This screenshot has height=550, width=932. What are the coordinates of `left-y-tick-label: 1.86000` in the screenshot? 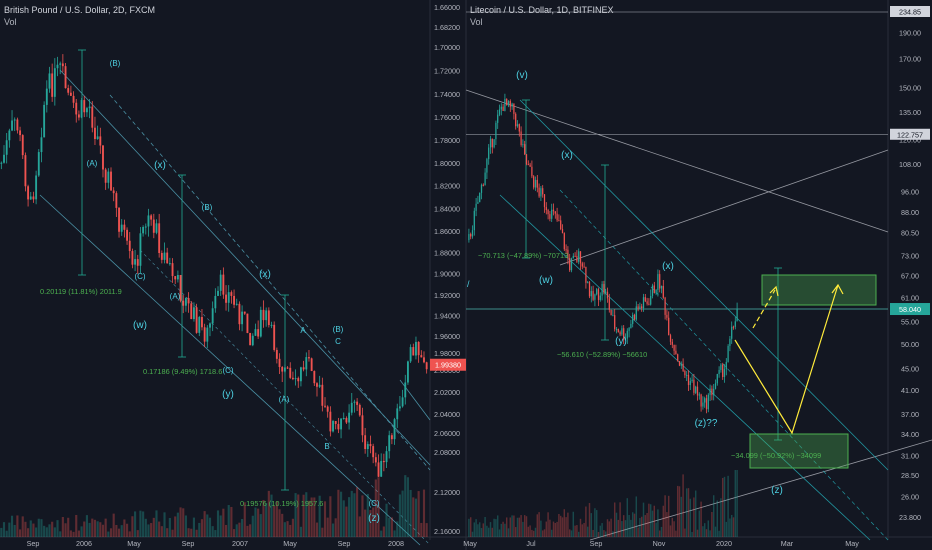 It's located at (447, 231).